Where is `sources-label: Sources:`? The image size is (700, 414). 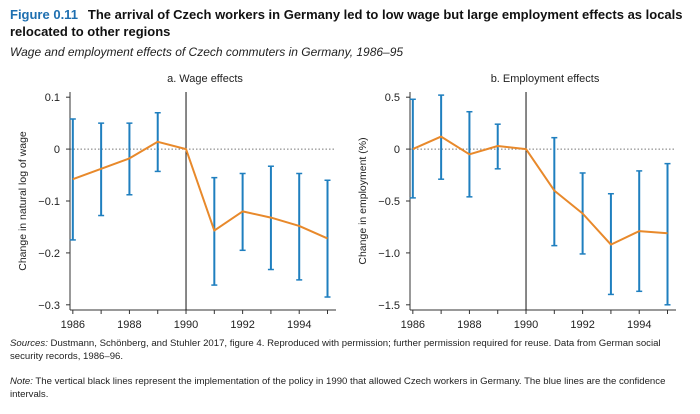 sources-label: Sources: is located at coordinates (29, 343).